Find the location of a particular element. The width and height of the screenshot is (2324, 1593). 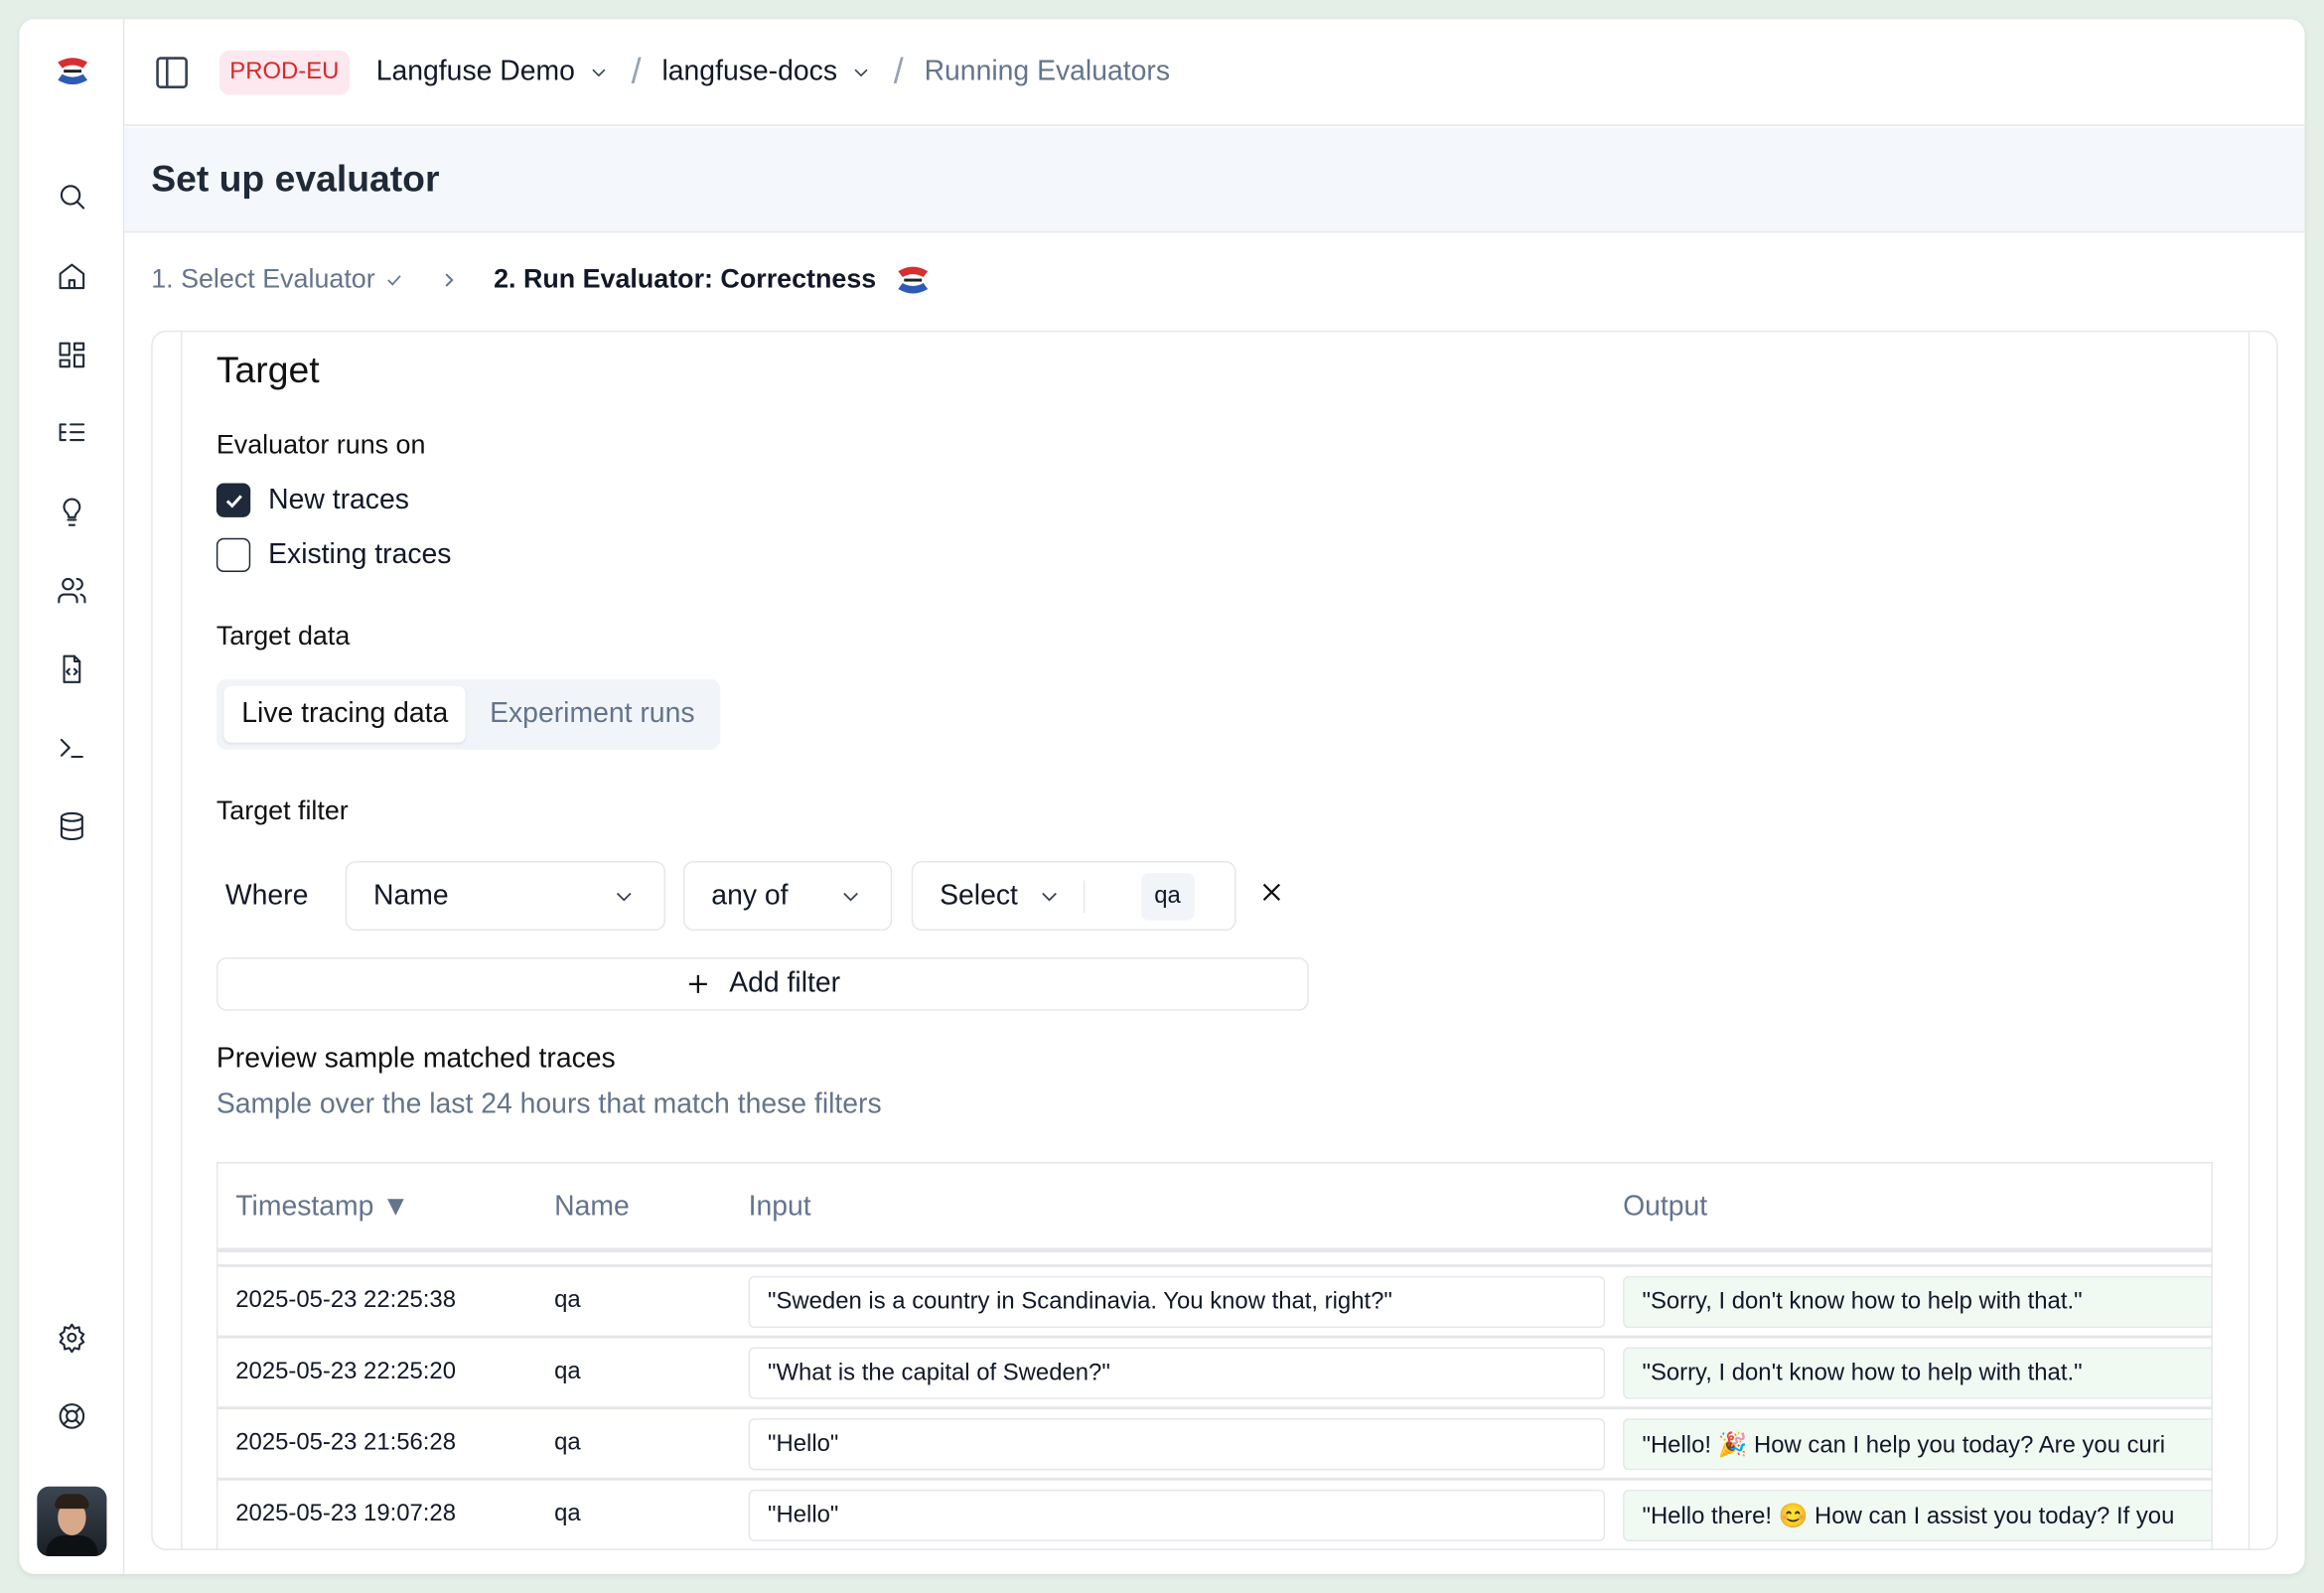

evaluator-logo-icon is located at coordinates (913, 279).